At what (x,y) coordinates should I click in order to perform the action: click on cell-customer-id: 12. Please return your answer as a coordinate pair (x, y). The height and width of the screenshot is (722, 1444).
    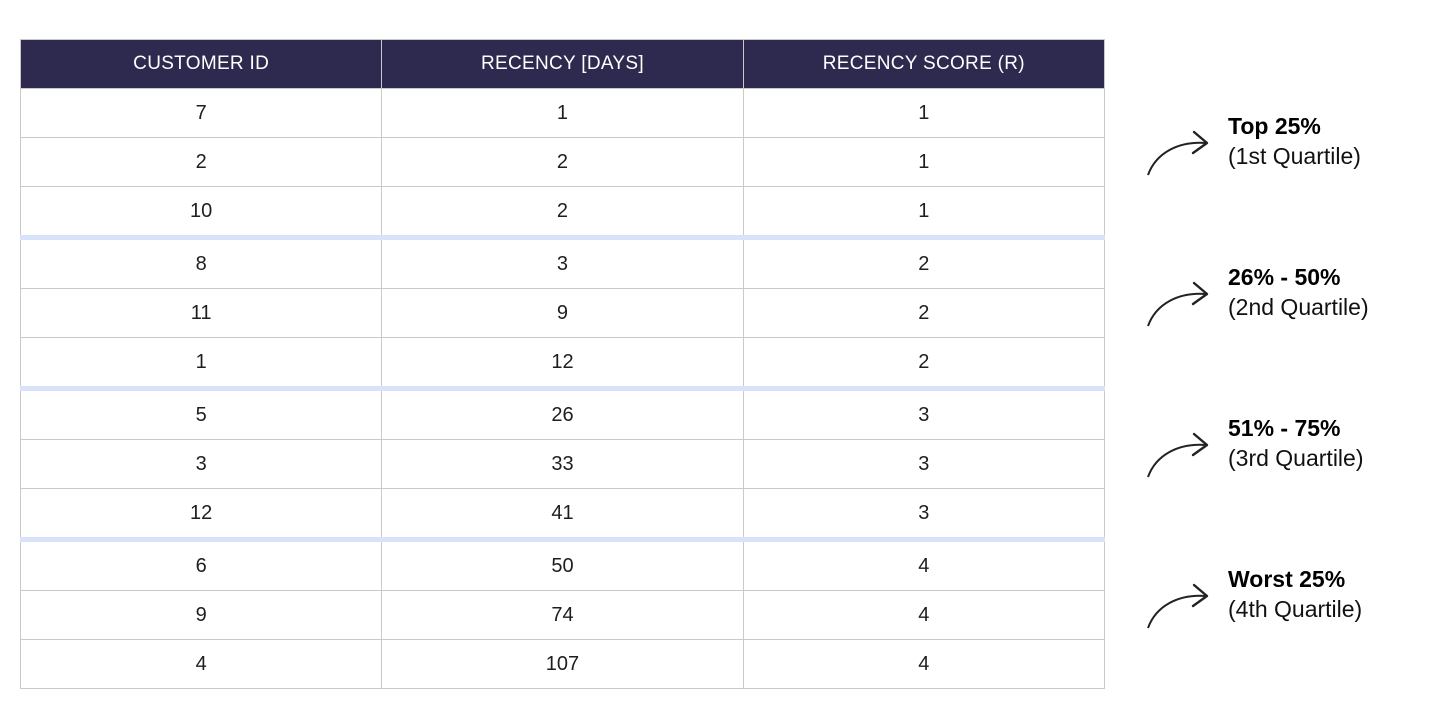
    Looking at the image, I should click on (201, 514).